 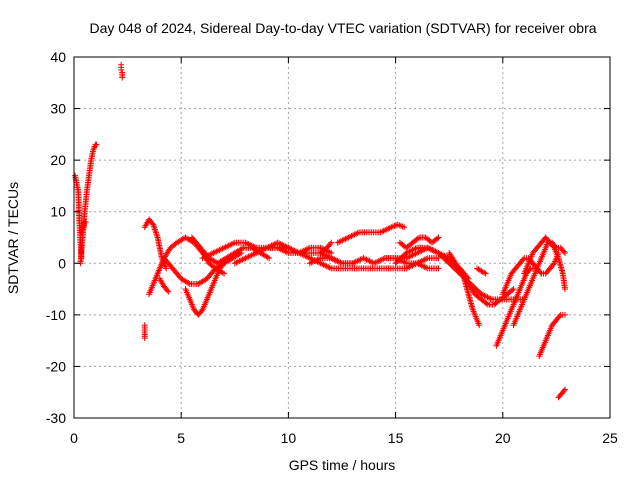 What do you see at coordinates (56, 315) in the screenshot?
I see `y-tick-label: -10` at bounding box center [56, 315].